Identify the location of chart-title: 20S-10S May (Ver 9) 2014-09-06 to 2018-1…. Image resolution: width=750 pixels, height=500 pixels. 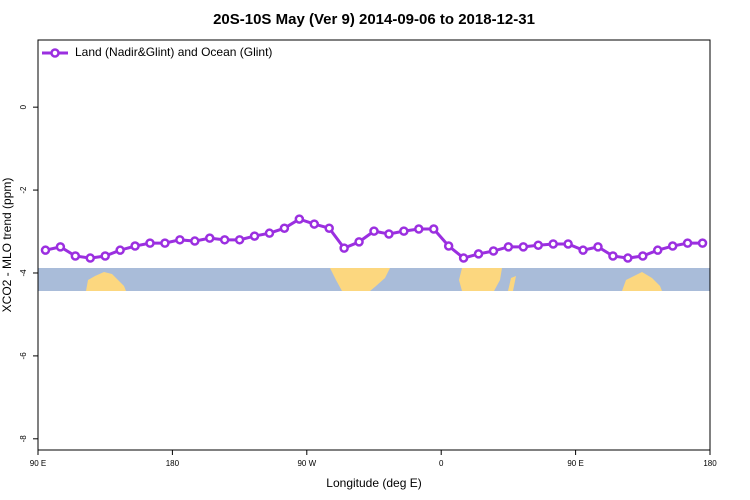
(374, 19).